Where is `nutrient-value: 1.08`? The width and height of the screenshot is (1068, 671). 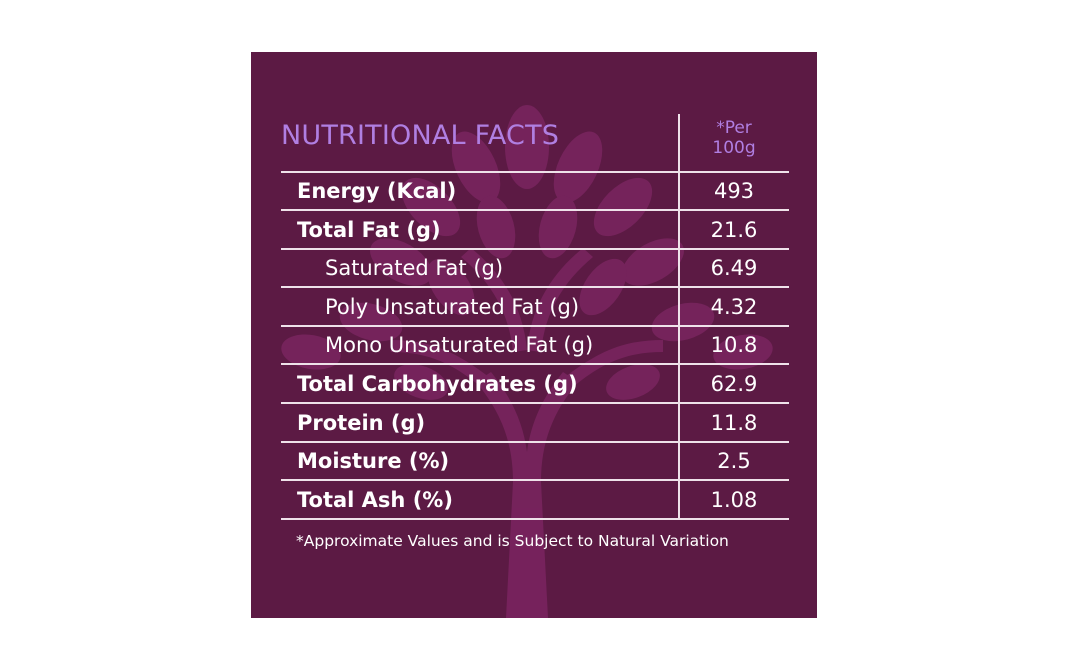
nutrient-value: 1.08 is located at coordinates (734, 499).